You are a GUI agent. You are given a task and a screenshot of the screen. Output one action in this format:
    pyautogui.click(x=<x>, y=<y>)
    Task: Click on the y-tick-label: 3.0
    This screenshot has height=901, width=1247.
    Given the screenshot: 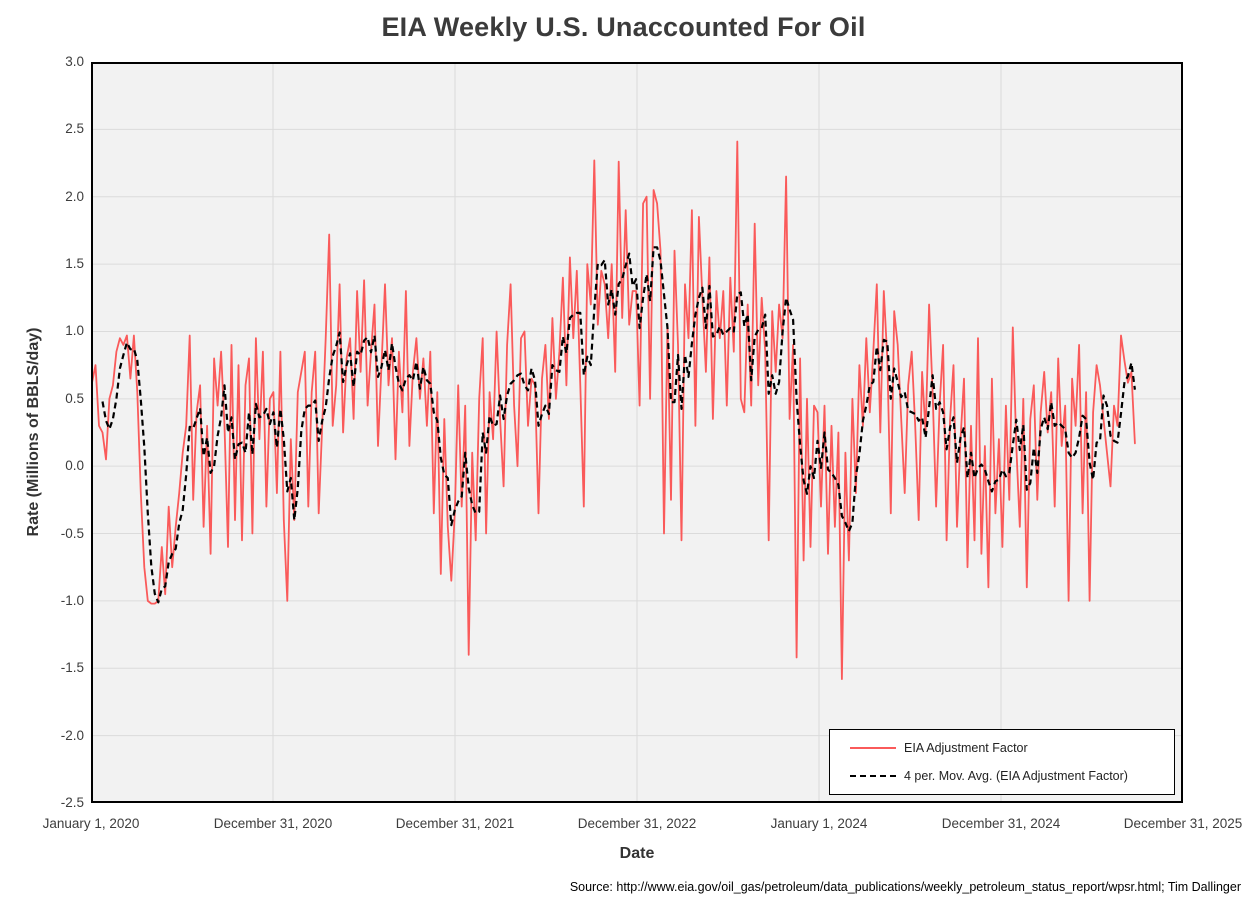 What is the action you would take?
    pyautogui.click(x=74, y=61)
    